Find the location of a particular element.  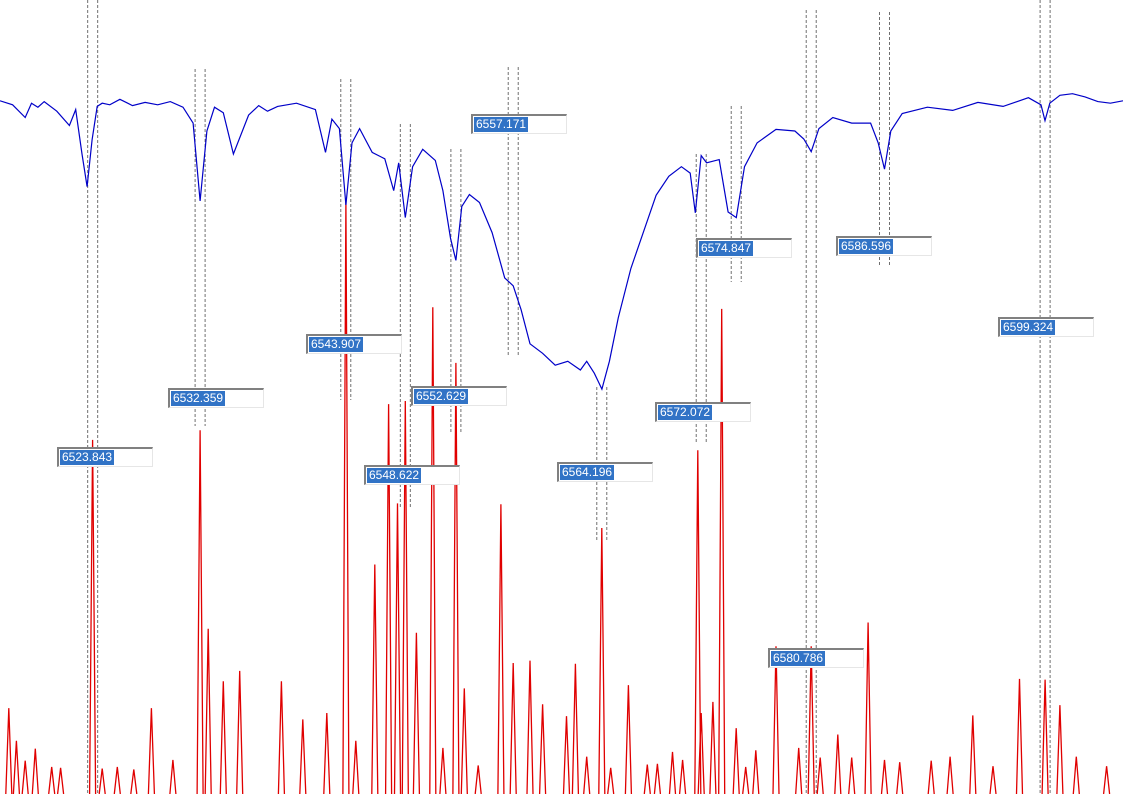

peak-label-text: 6580.786 is located at coordinates (798, 658).